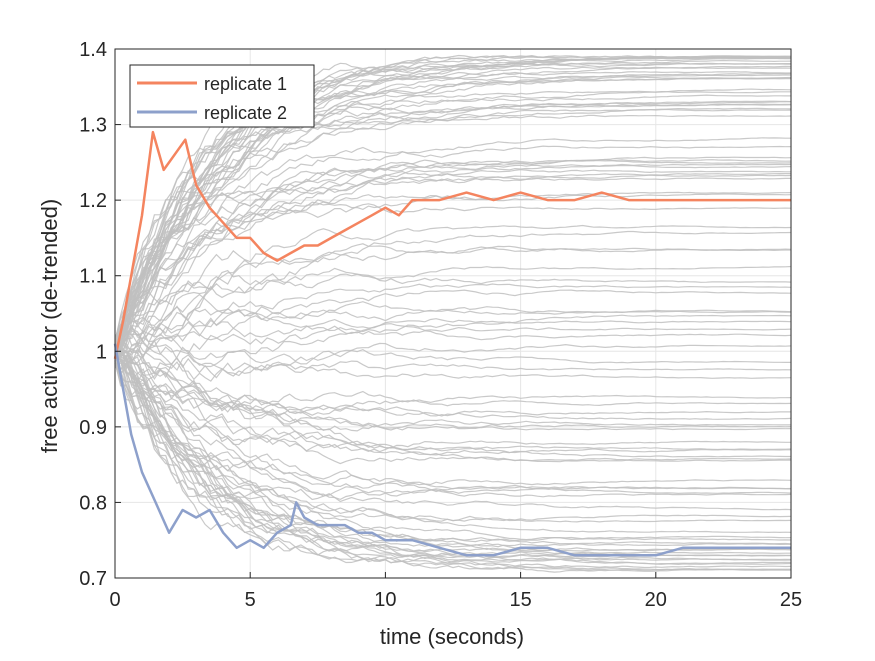 This screenshot has height=661, width=875. Describe the element at coordinates (49, 326) in the screenshot. I see `y-axis-label: free activator (de-trended)` at that location.